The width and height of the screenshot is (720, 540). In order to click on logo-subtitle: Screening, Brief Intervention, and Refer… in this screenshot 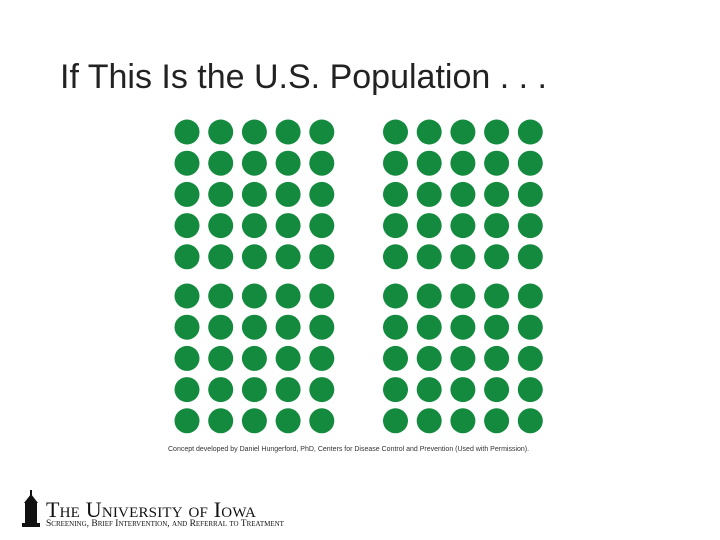, I will do `click(165, 524)`.